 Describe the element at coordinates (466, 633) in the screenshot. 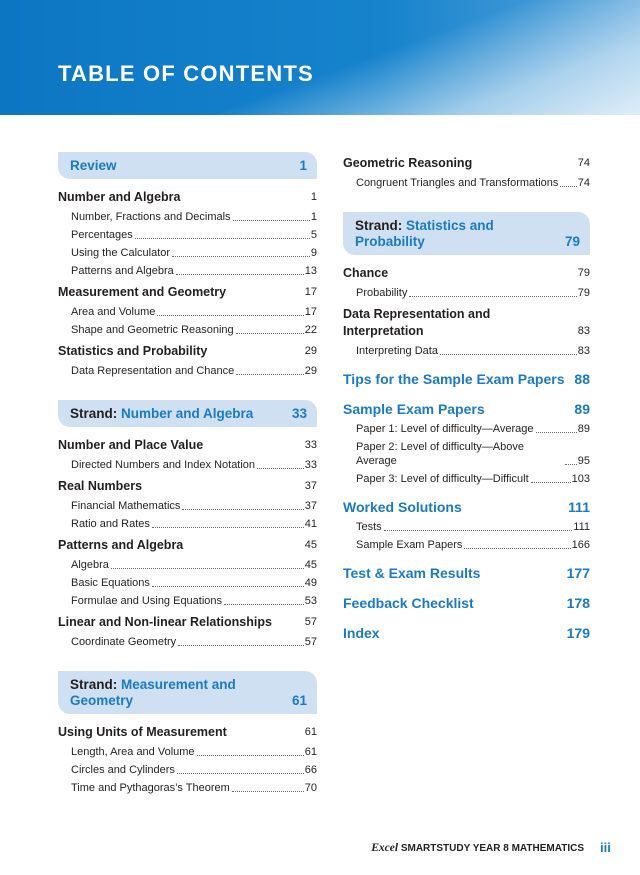

I see `toc-major: Index 179` at that location.